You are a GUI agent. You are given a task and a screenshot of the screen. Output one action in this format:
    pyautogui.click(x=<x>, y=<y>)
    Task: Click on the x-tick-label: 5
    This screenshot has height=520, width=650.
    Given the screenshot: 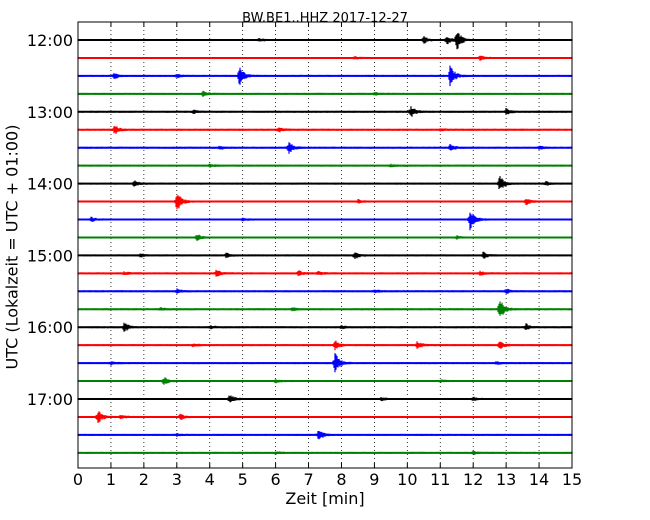 What is the action you would take?
    pyautogui.click(x=243, y=479)
    